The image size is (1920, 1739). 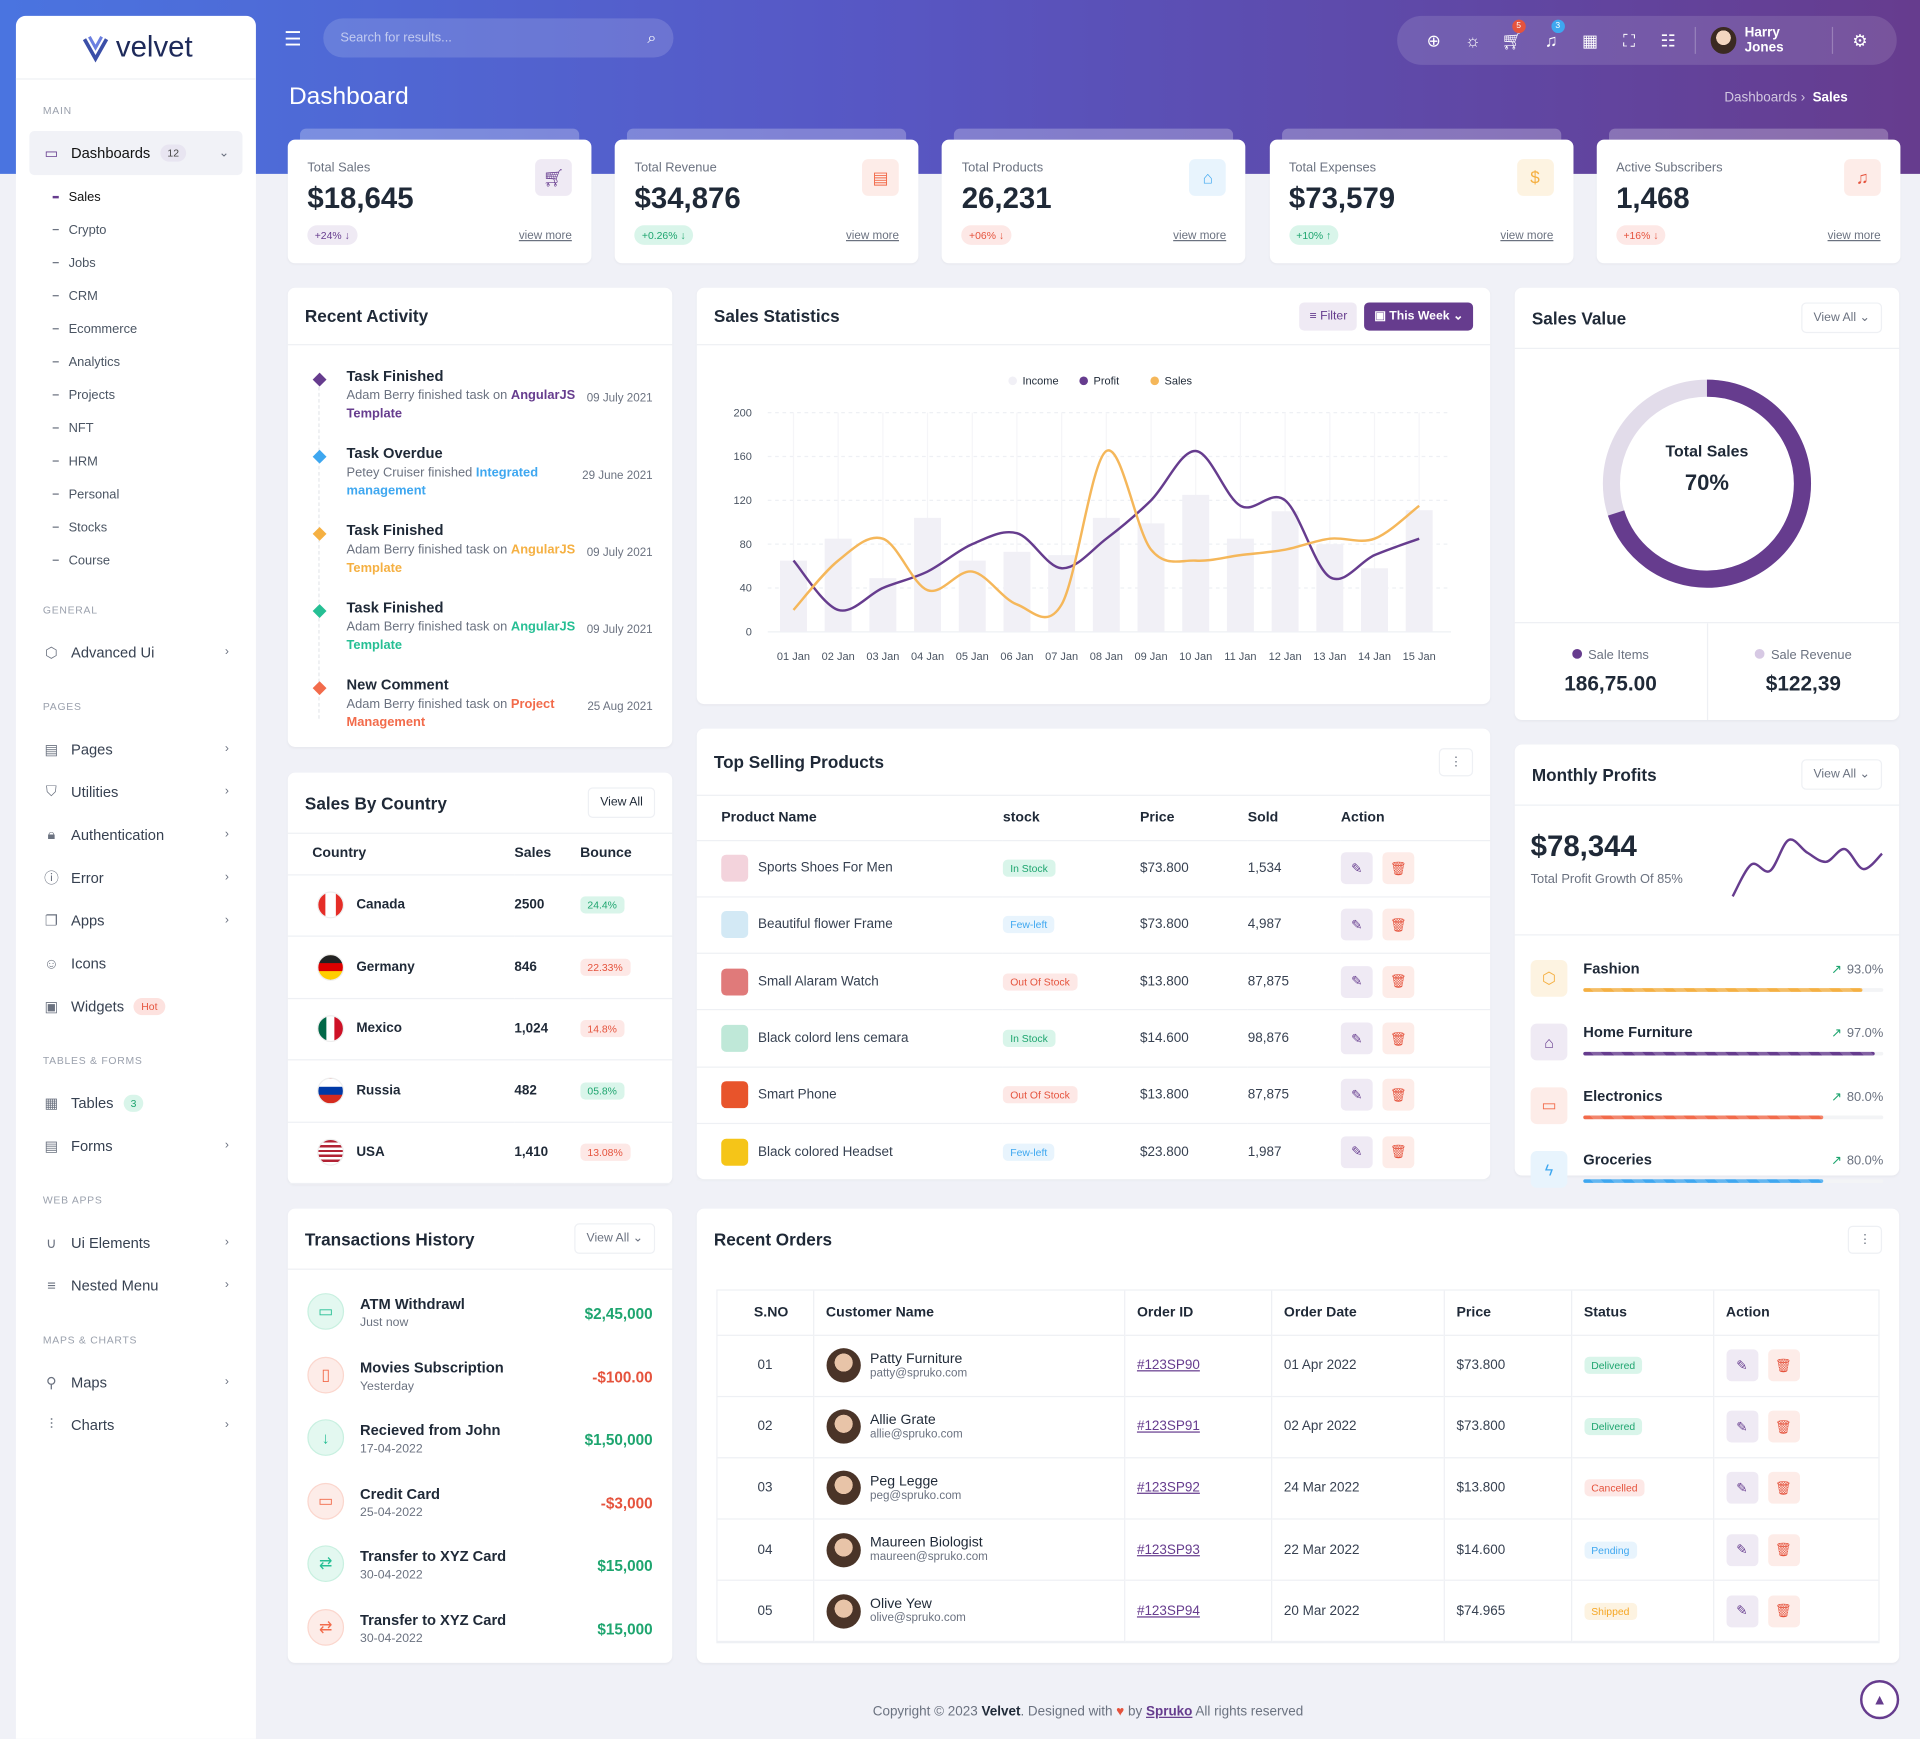 What do you see at coordinates (391, 1638) in the screenshot?
I see `transaction-date: 30-04-2022` at bounding box center [391, 1638].